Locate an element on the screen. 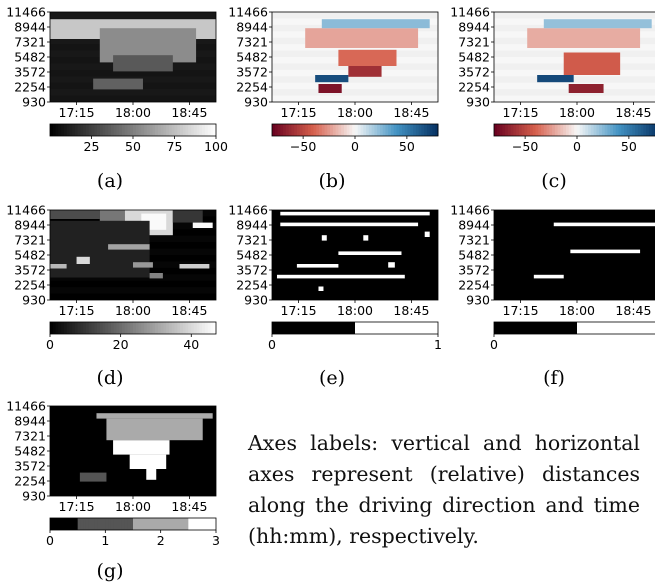 This screenshot has height=585, width=655. caption-f: (f) is located at coordinates (554, 378).